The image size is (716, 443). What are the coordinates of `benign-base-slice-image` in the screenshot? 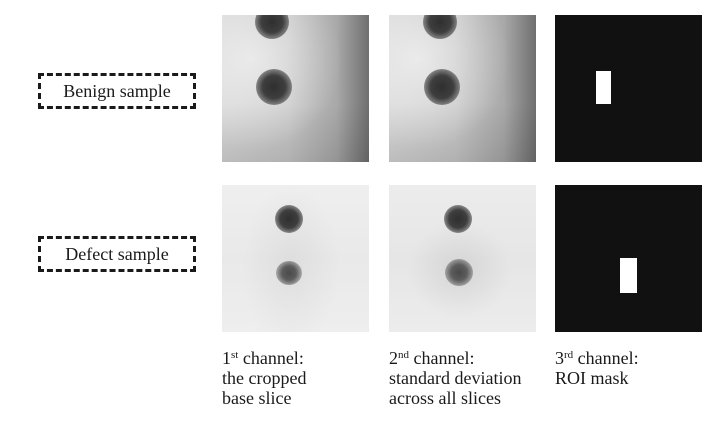 It's located at (295, 88).